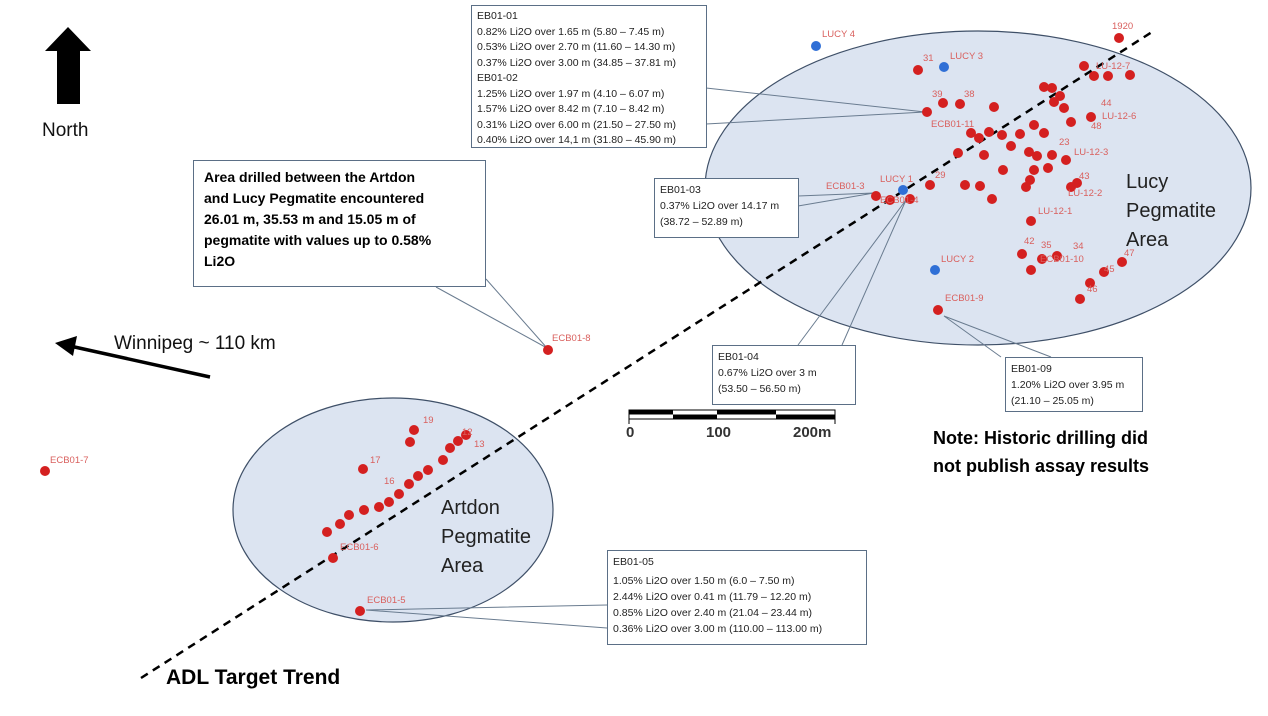 The height and width of the screenshot is (716, 1268). Describe the element at coordinates (1085, 193) in the screenshot. I see `hole-label-lu12_2: LU-12-2` at that location.